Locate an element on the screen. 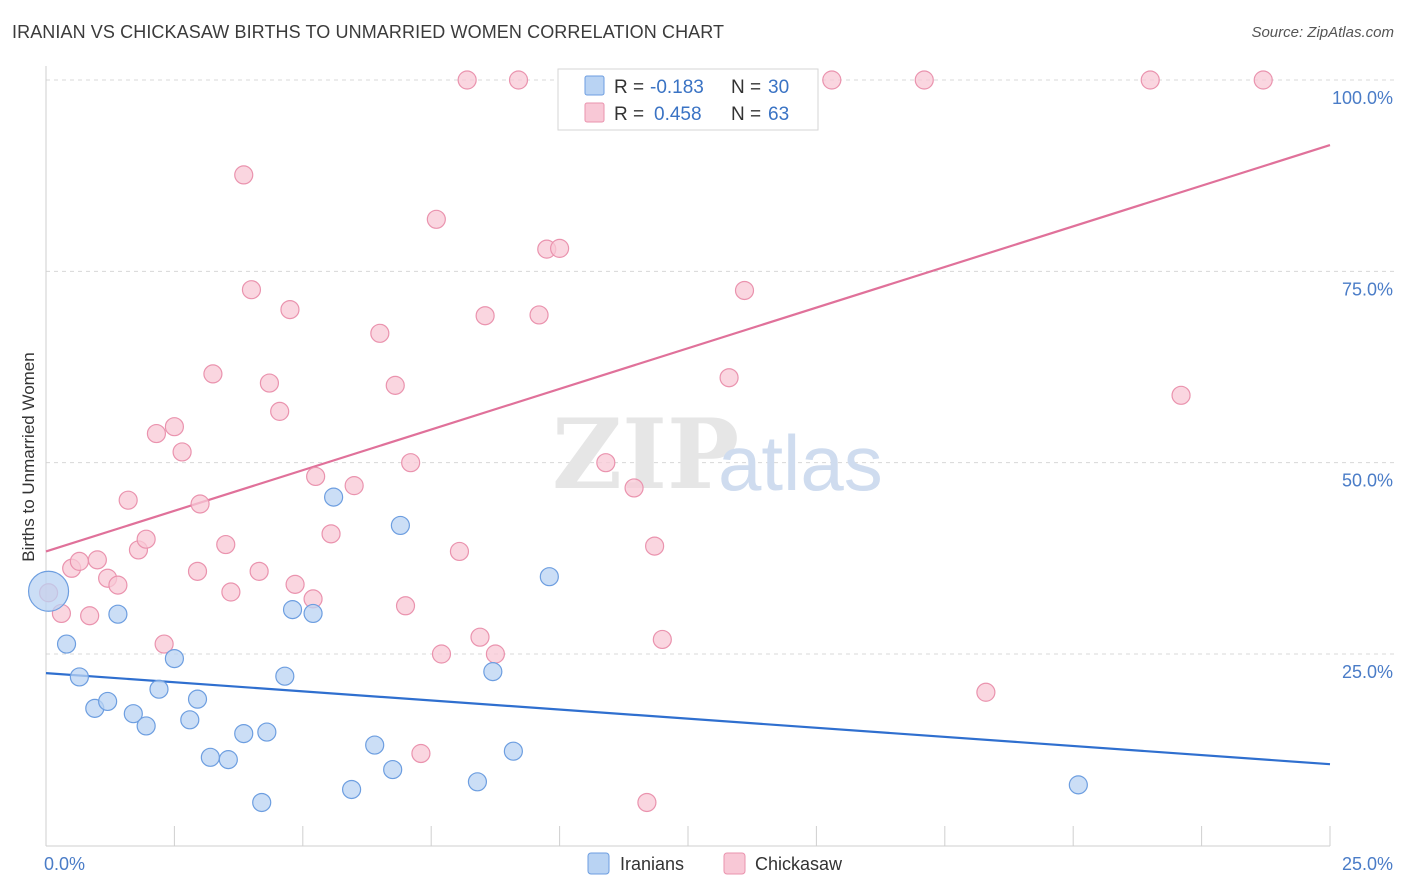 The height and width of the screenshot is (892, 1406). legend-swatch-chickasaw is located at coordinates (594, 112).